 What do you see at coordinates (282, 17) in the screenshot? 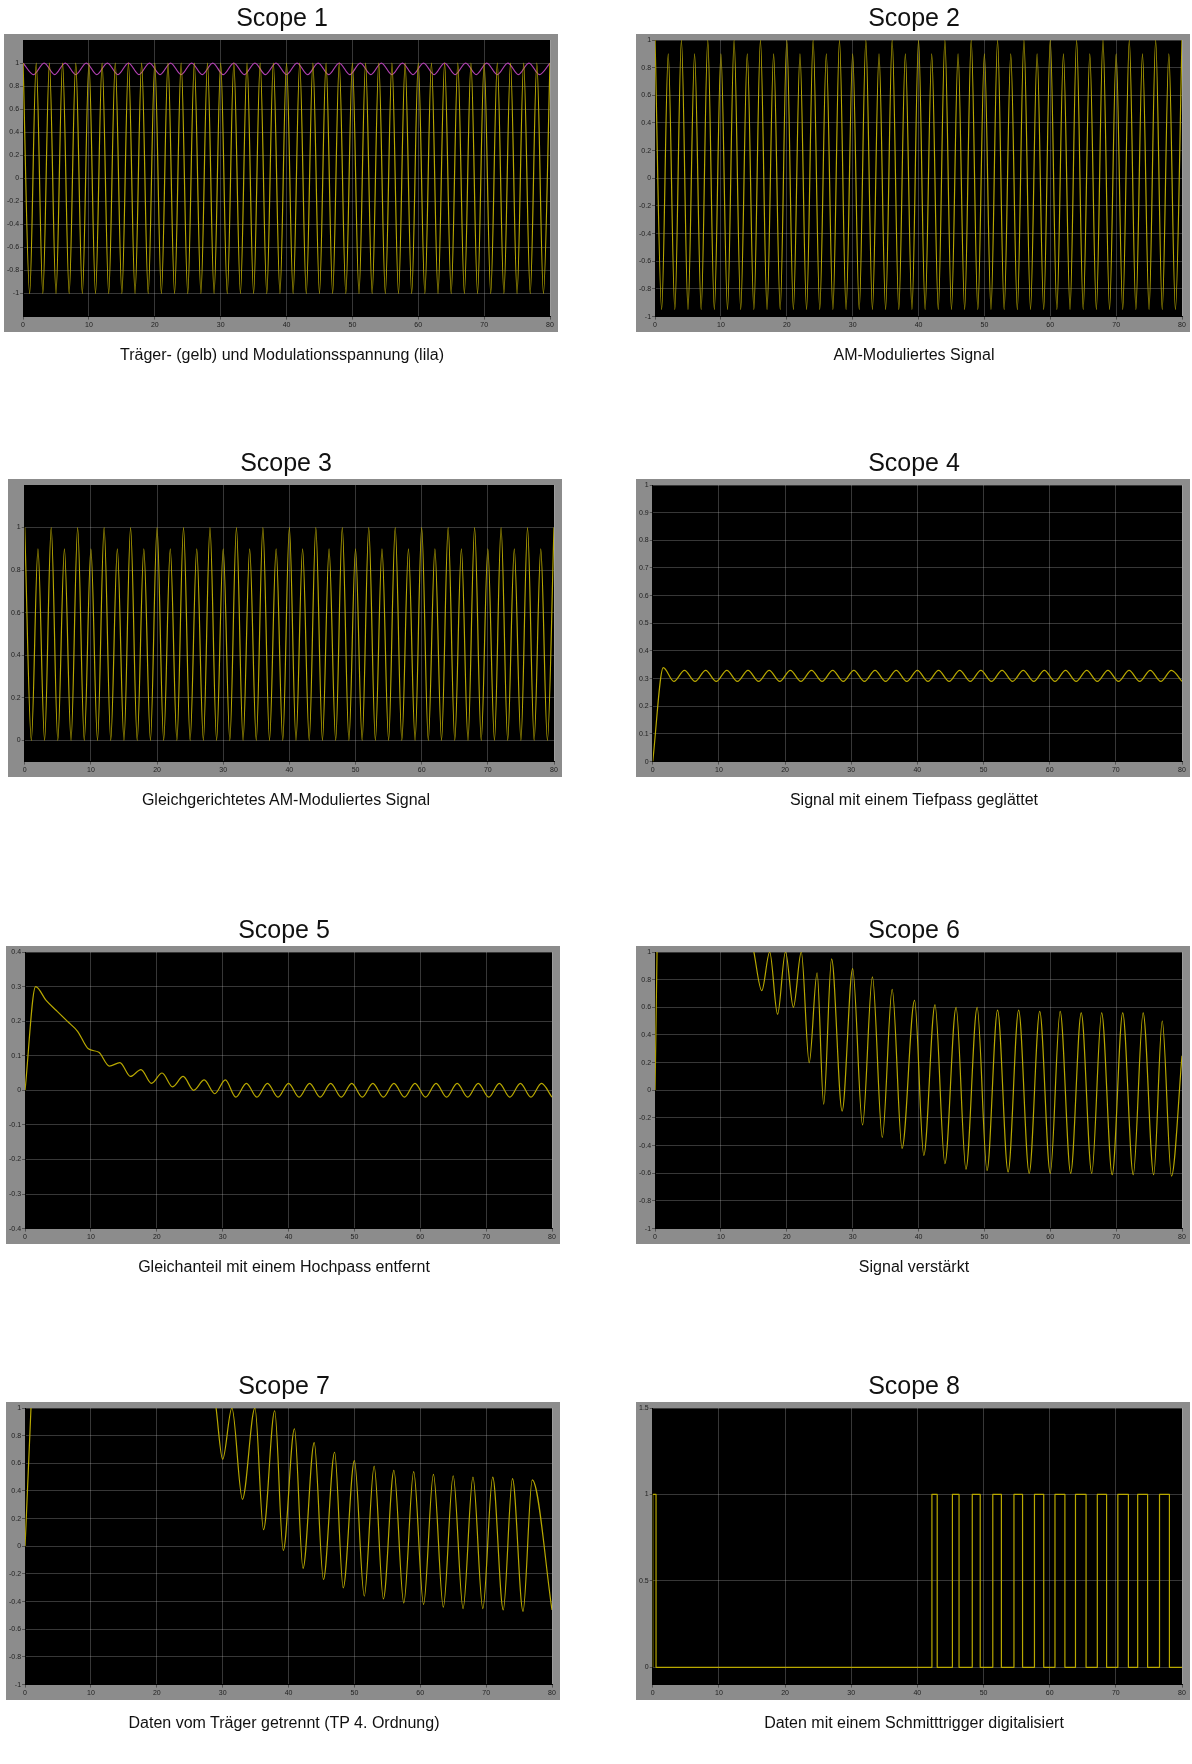
I see `chart-title: Scope 1` at bounding box center [282, 17].